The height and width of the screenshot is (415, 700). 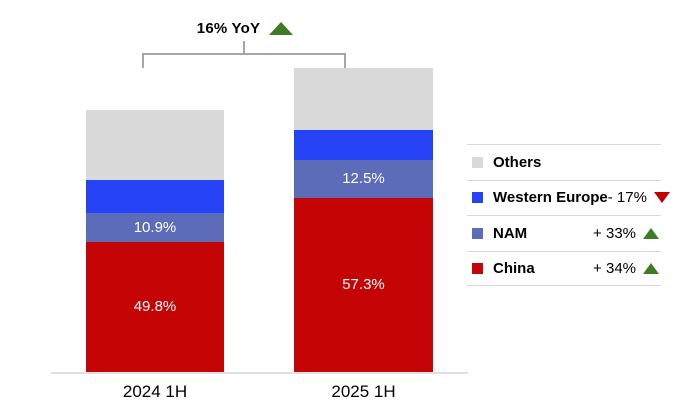 What do you see at coordinates (627, 198) in the screenshot?
I see `legend-change-western-europe: - 17%` at bounding box center [627, 198].